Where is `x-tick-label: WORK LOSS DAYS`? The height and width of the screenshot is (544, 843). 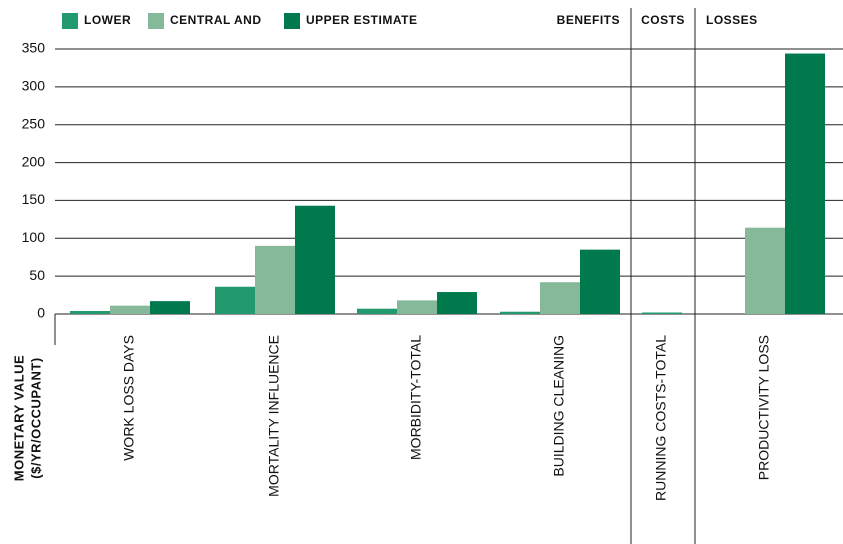 x-tick-label: WORK LOSS DAYS is located at coordinates (129, 398).